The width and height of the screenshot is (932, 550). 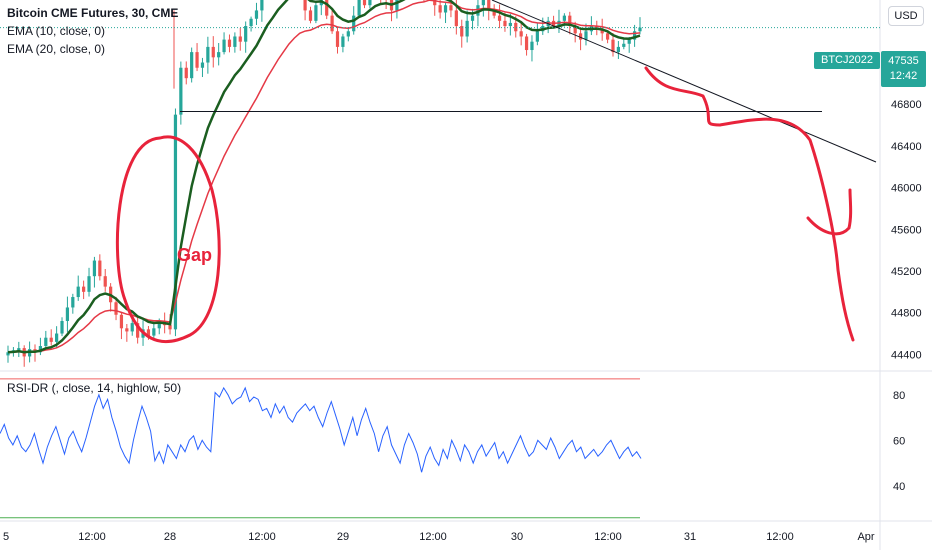 What do you see at coordinates (194, 255) in the screenshot?
I see `gap-label: Gap` at bounding box center [194, 255].